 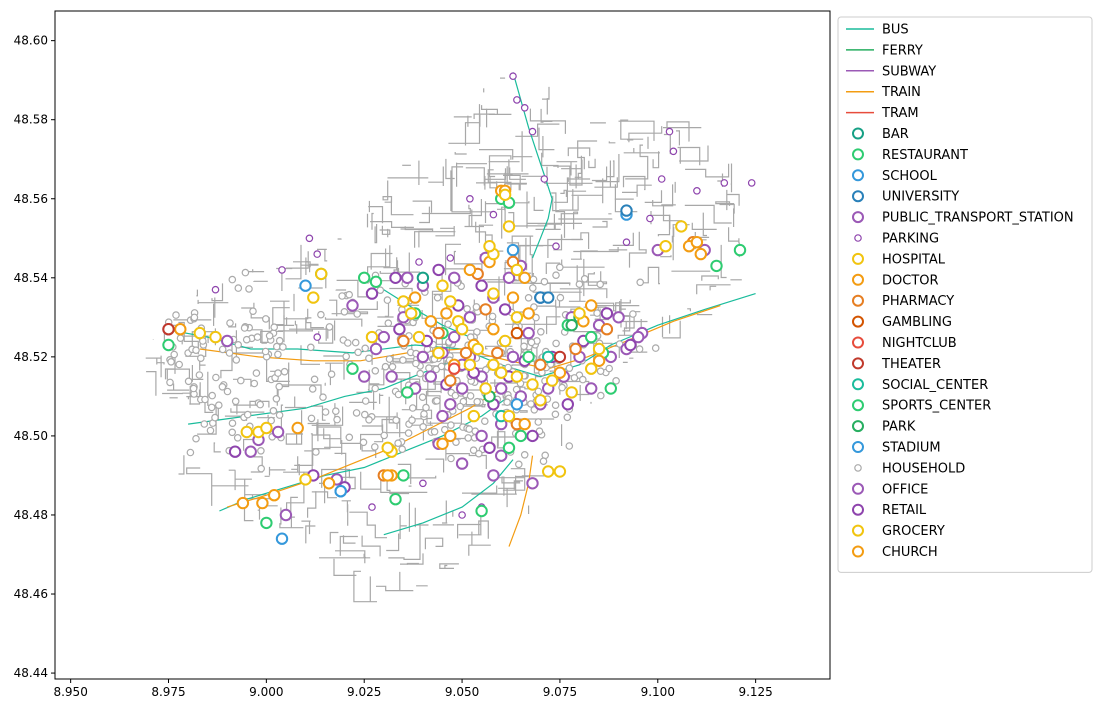 I want to click on y-tick-label: 48.60, so click(x=31, y=41).